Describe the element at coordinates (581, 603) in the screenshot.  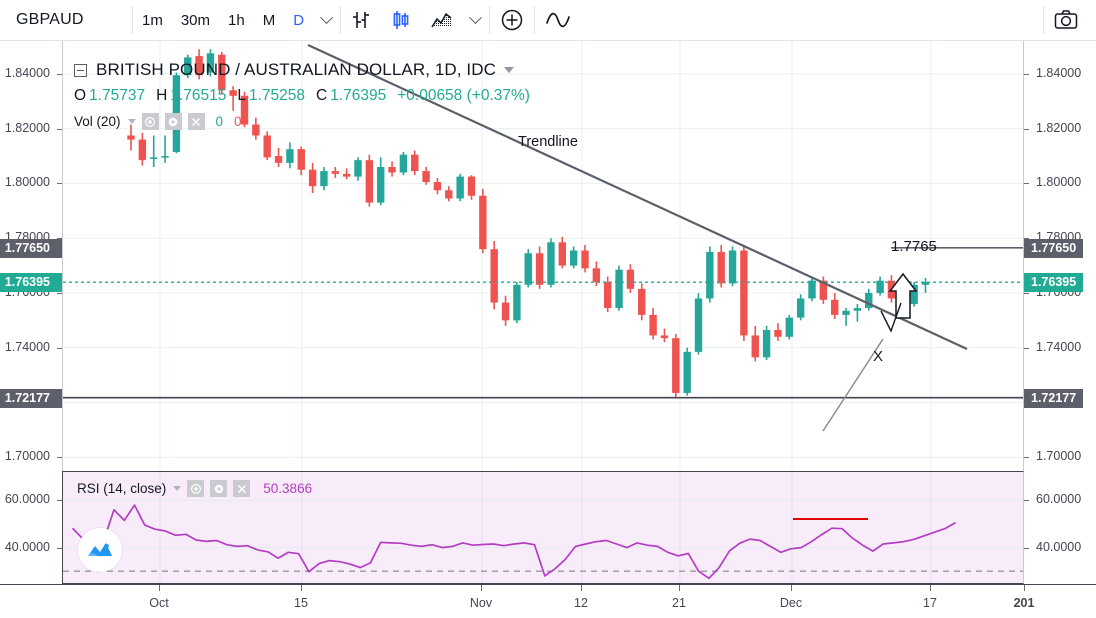
I see `time-tick-label: 12` at that location.